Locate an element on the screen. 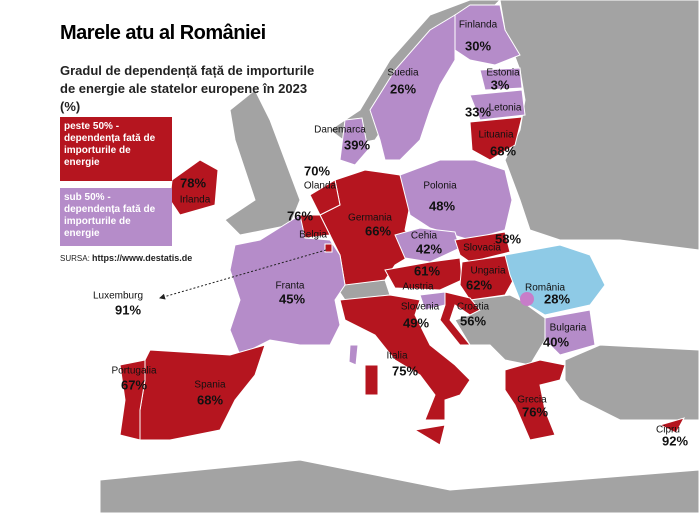  country-name: Franta is located at coordinates (290, 286).